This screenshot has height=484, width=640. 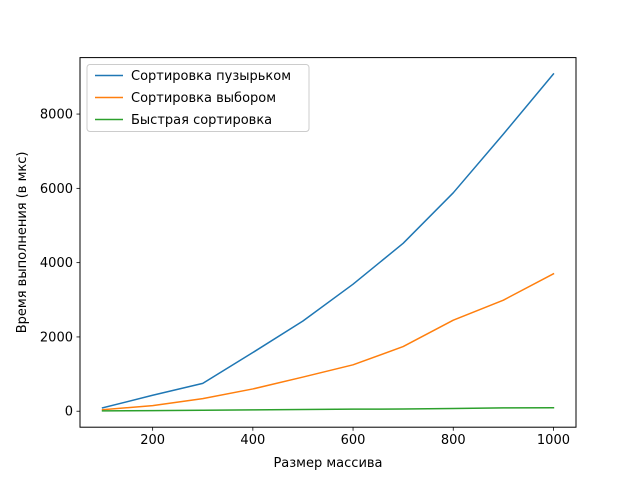 I want to click on y-axis-label: Время выполнения (в мкс), so click(x=22, y=243).